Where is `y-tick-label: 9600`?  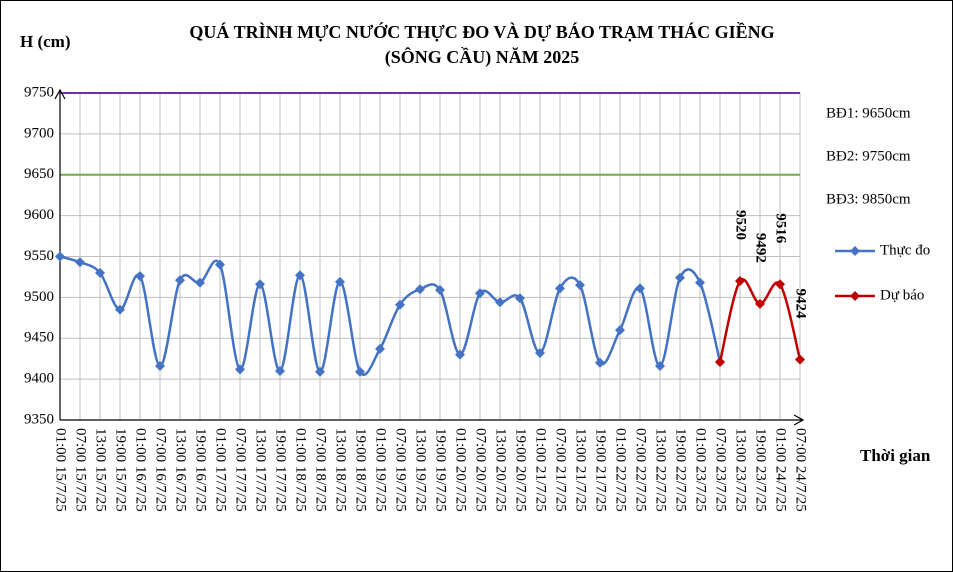
y-tick-label: 9600 is located at coordinates (39, 215).